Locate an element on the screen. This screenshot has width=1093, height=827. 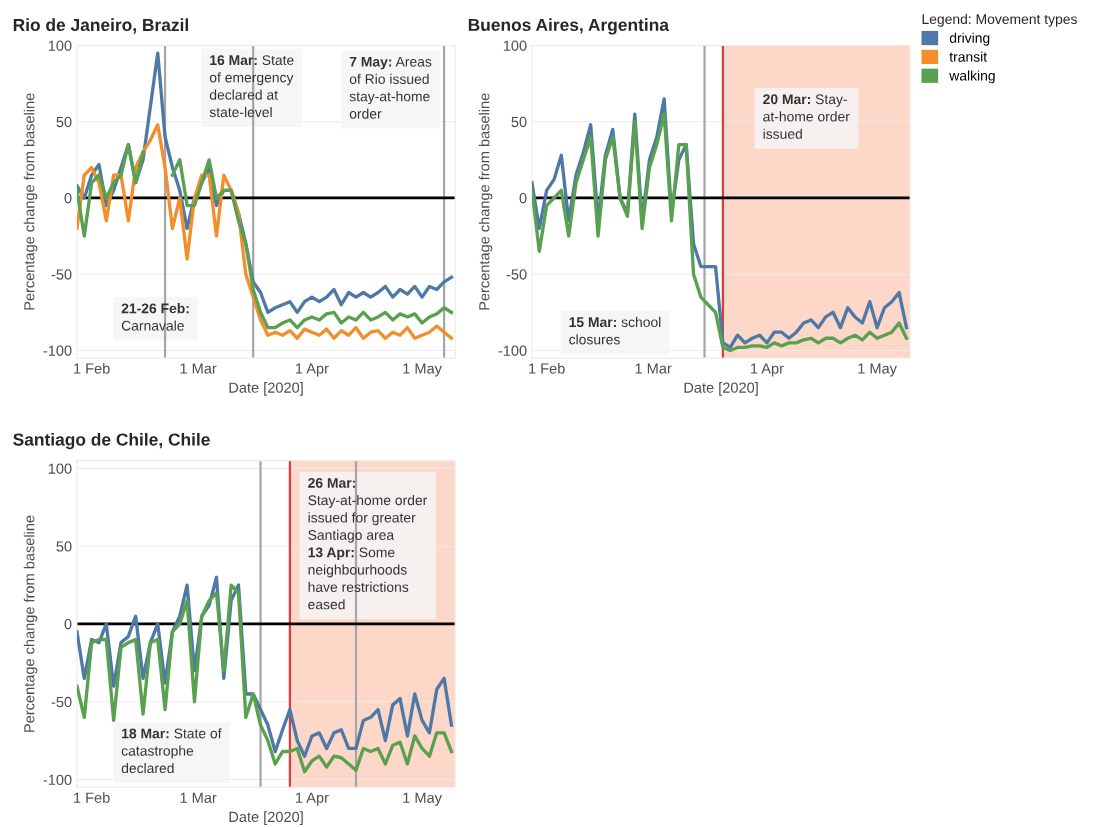
annotation: 21-26 Feb: Carnavale is located at coordinates (155, 317).